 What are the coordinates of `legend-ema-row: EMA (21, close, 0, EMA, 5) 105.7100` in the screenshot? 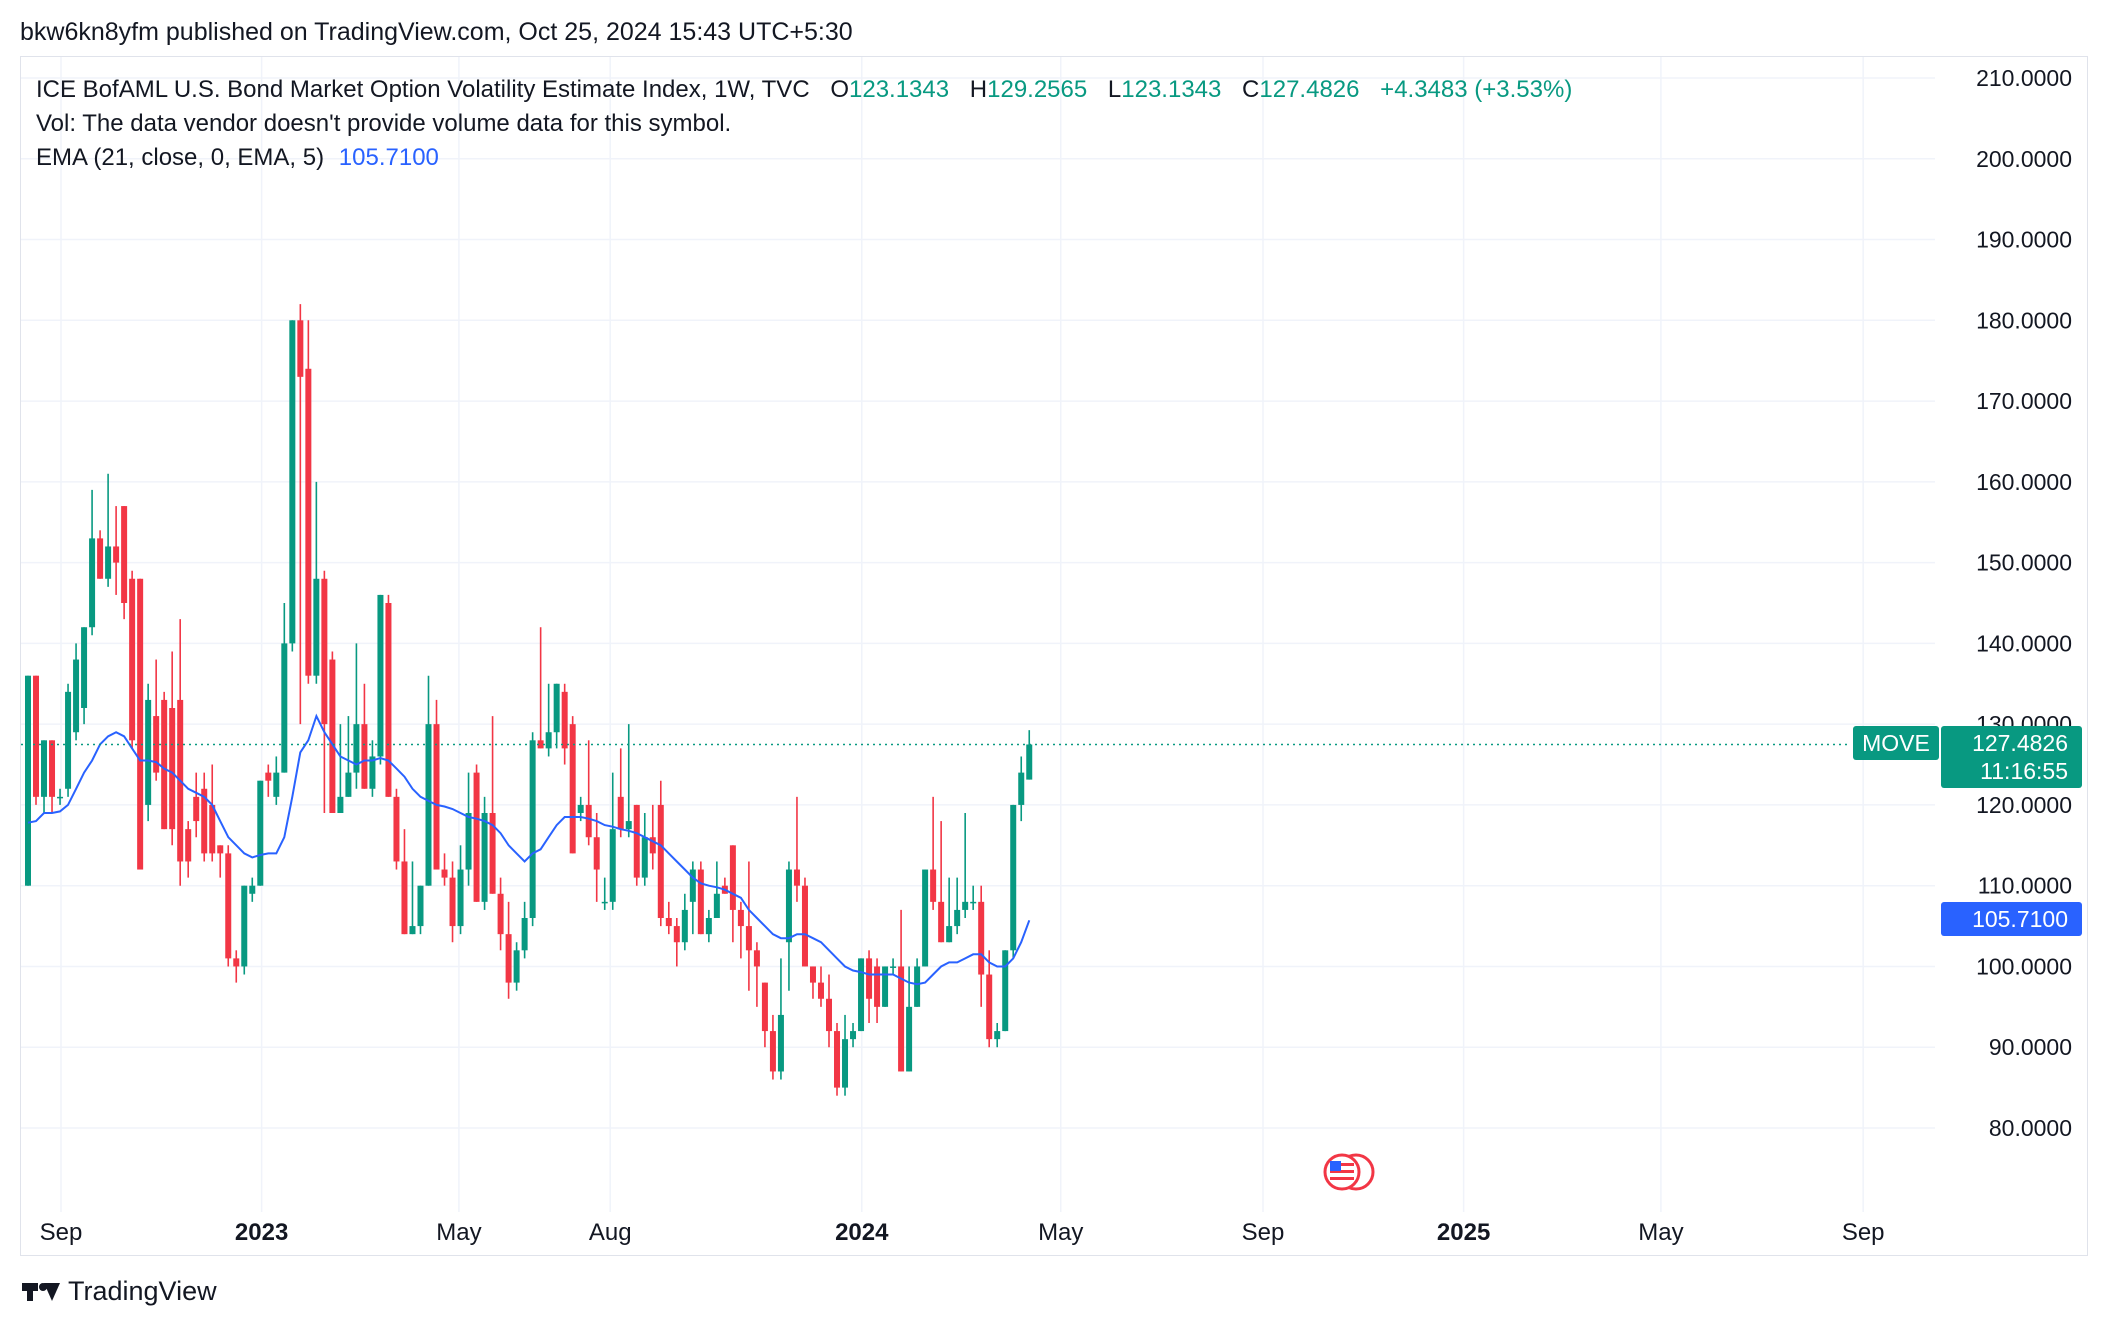 It's located at (237, 158).